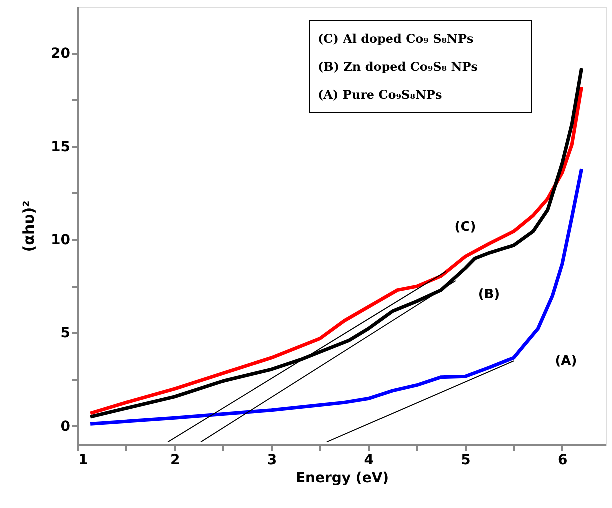 Image resolution: width=612 pixels, height=508 pixels. Describe the element at coordinates (29, 226) in the screenshot. I see `y-axis-title: (αhυ)²` at that location.